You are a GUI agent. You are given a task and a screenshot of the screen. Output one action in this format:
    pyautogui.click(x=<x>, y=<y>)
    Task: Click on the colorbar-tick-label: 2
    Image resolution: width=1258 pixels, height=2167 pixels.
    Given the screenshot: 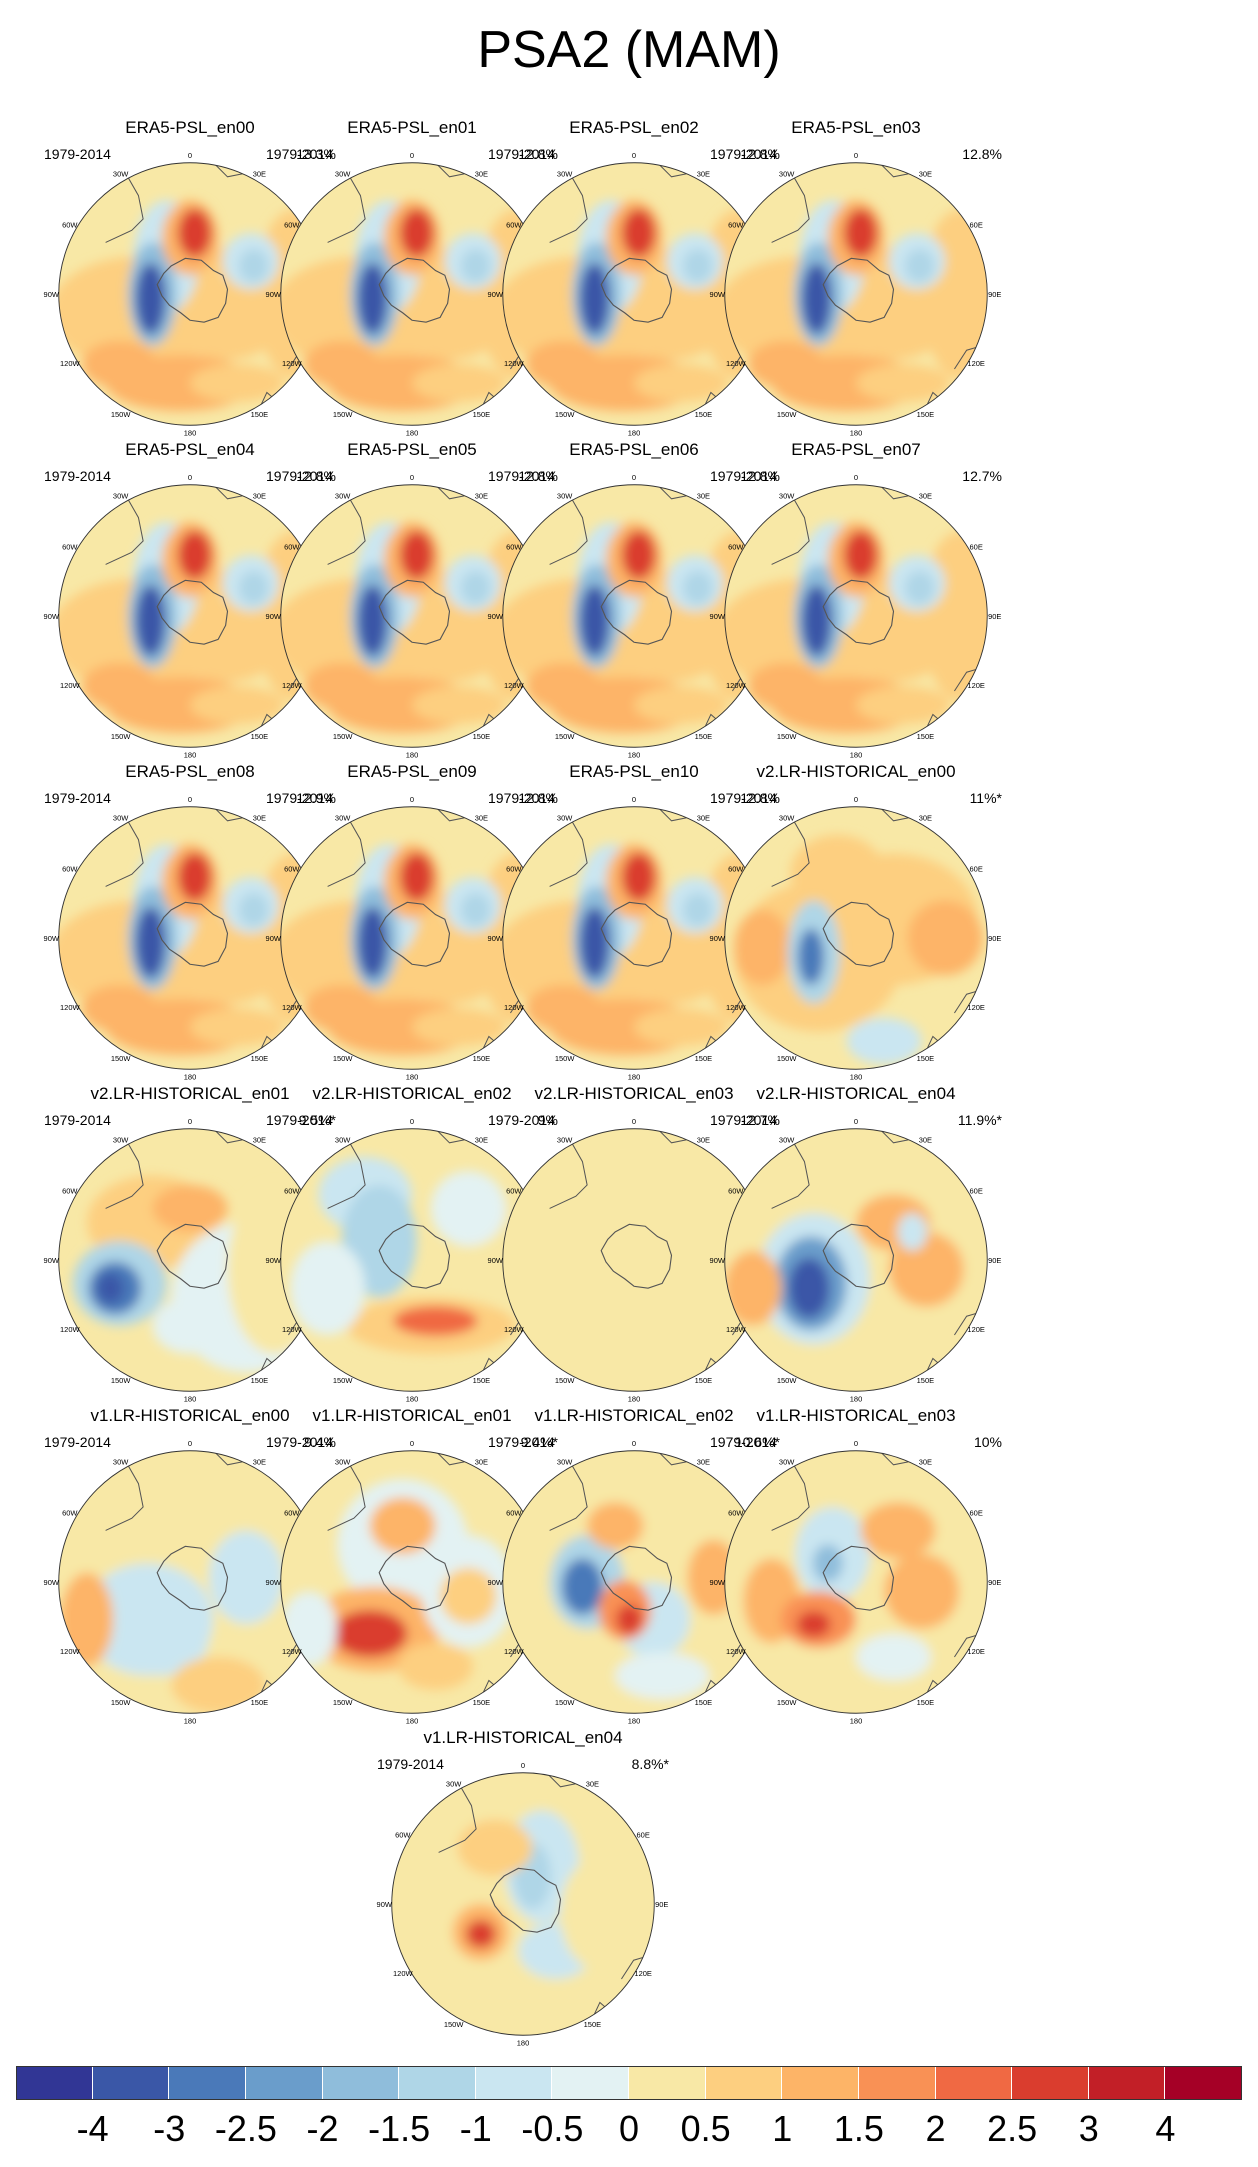 What is the action you would take?
    pyautogui.click(x=935, y=2128)
    